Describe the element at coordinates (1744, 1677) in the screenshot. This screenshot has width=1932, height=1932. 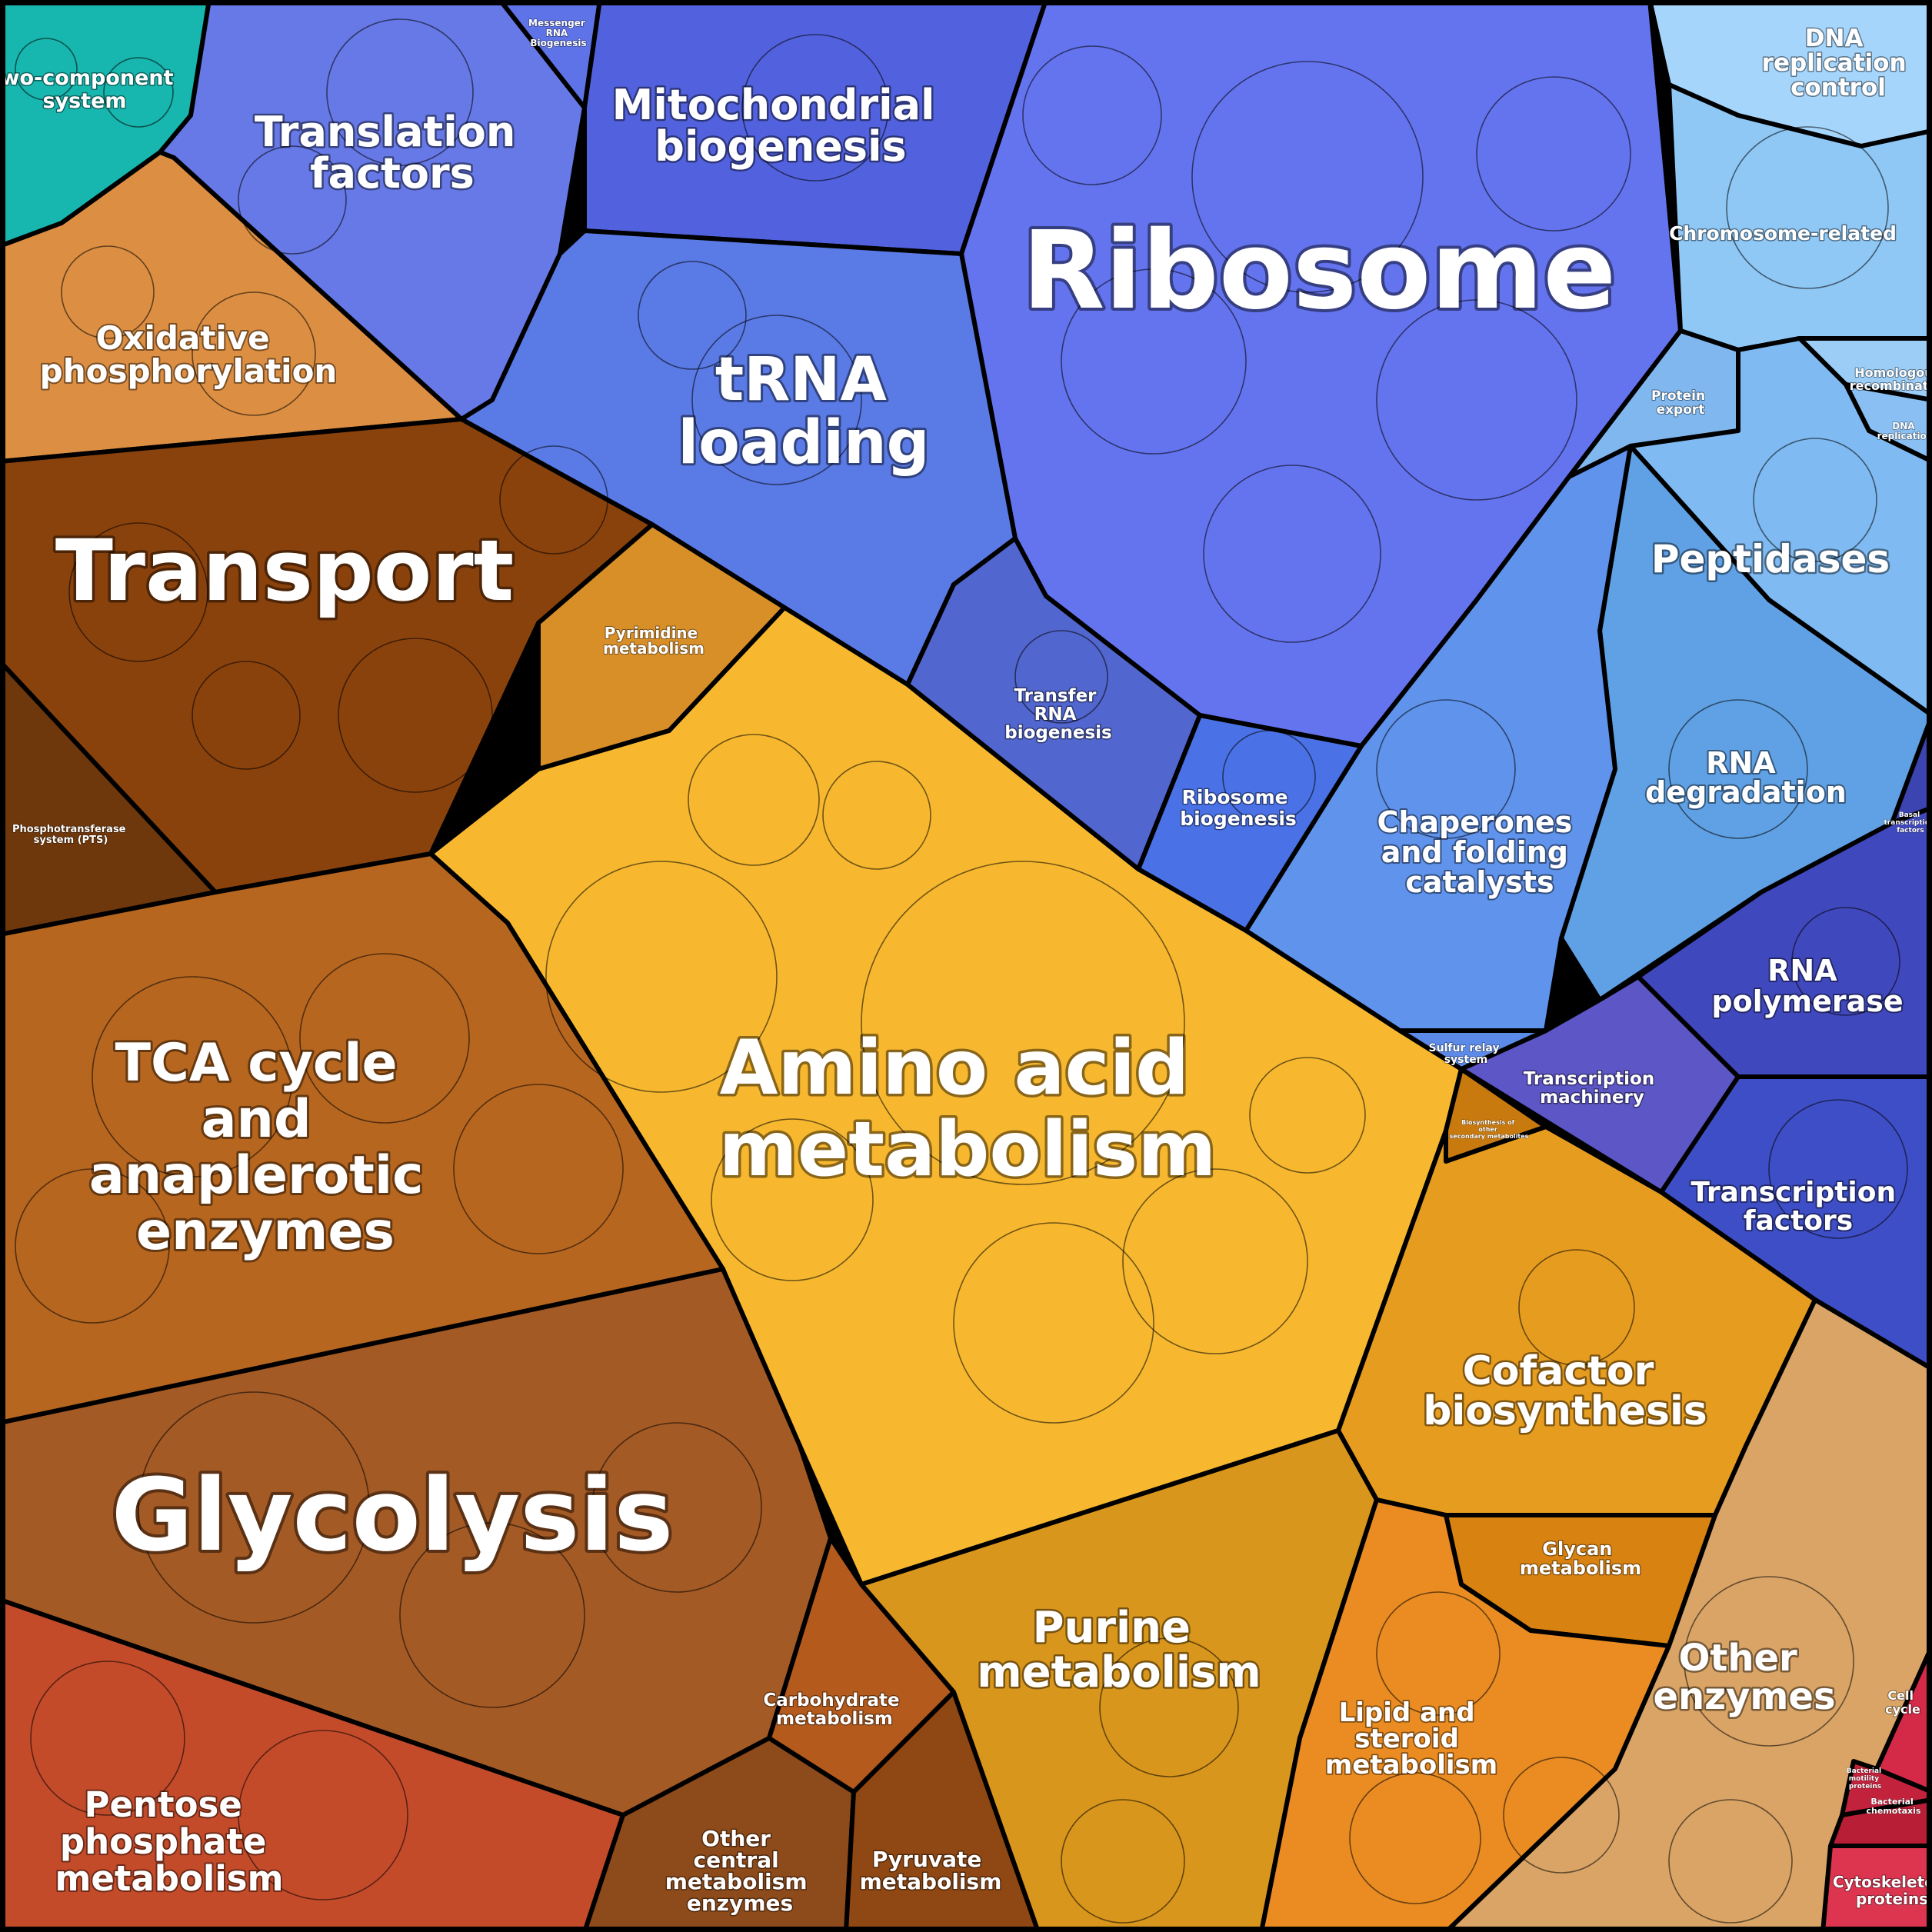
I see `label-other-enzymes: Other enzymes` at that location.